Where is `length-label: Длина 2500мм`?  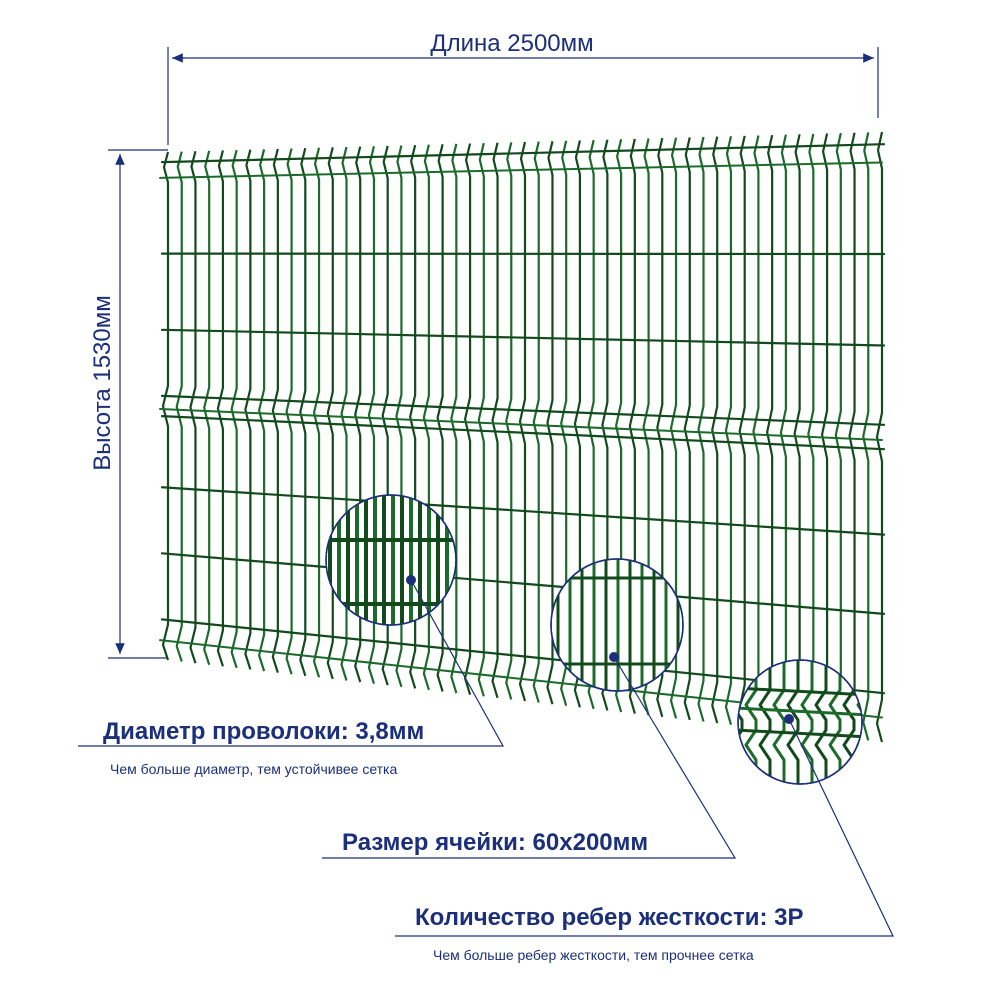
length-label: Длина 2500мм is located at coordinates (512, 43).